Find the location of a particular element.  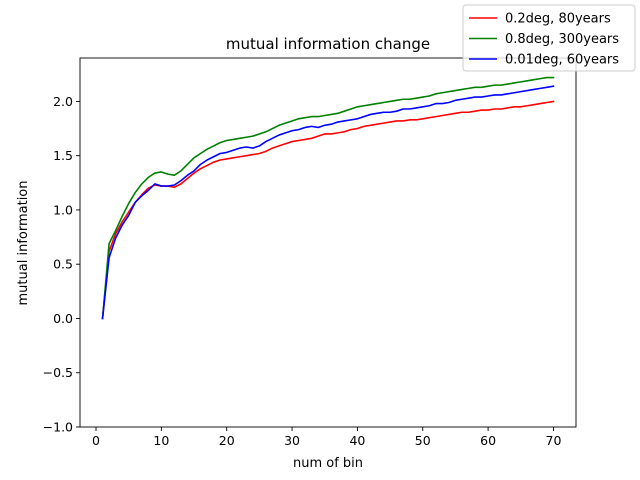

y-tick-label: 2.0 is located at coordinates (63, 101).